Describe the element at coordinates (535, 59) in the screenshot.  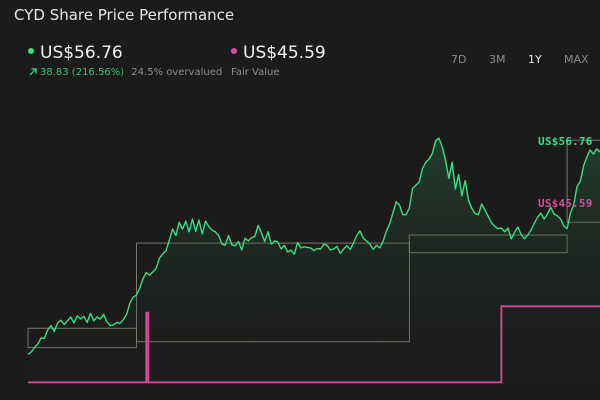
I see `range-1y: 1Y` at that location.